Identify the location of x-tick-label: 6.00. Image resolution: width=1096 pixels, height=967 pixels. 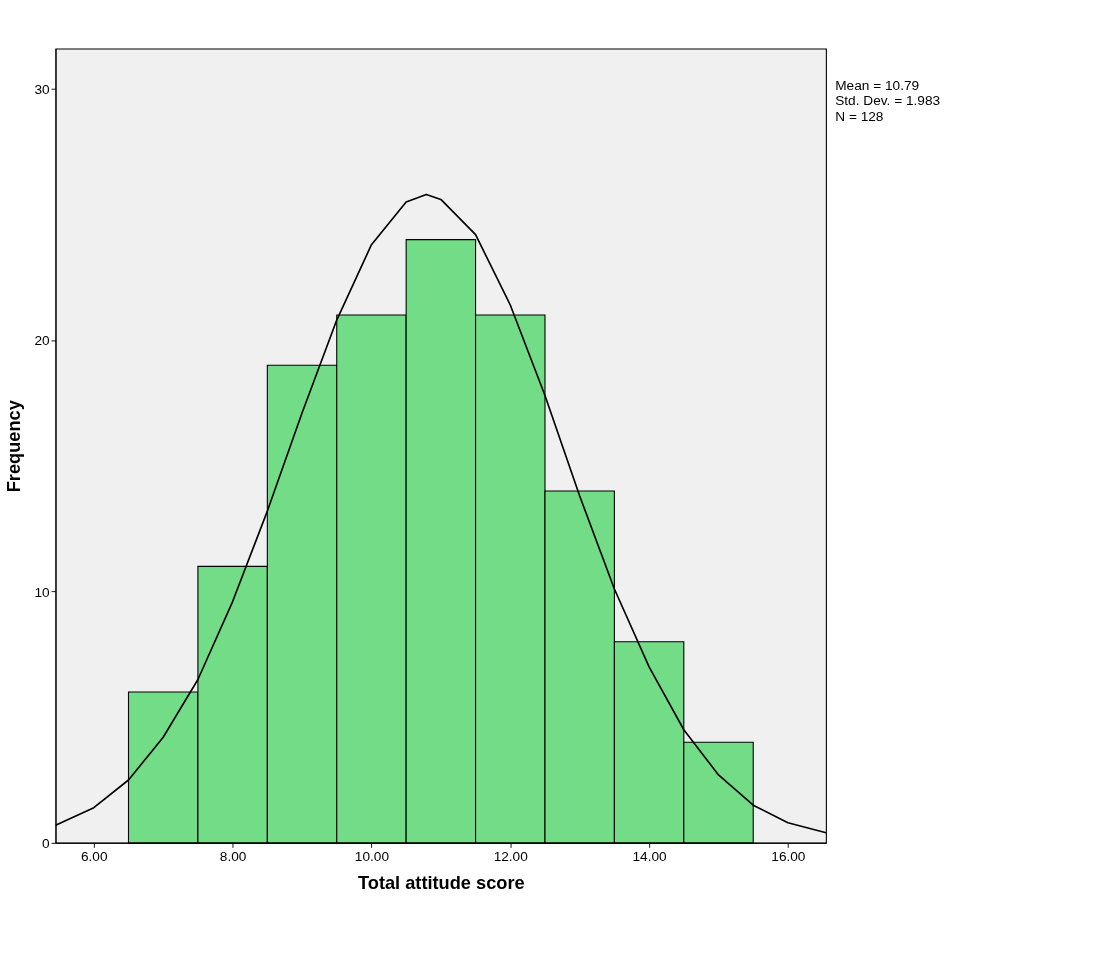
(94, 856).